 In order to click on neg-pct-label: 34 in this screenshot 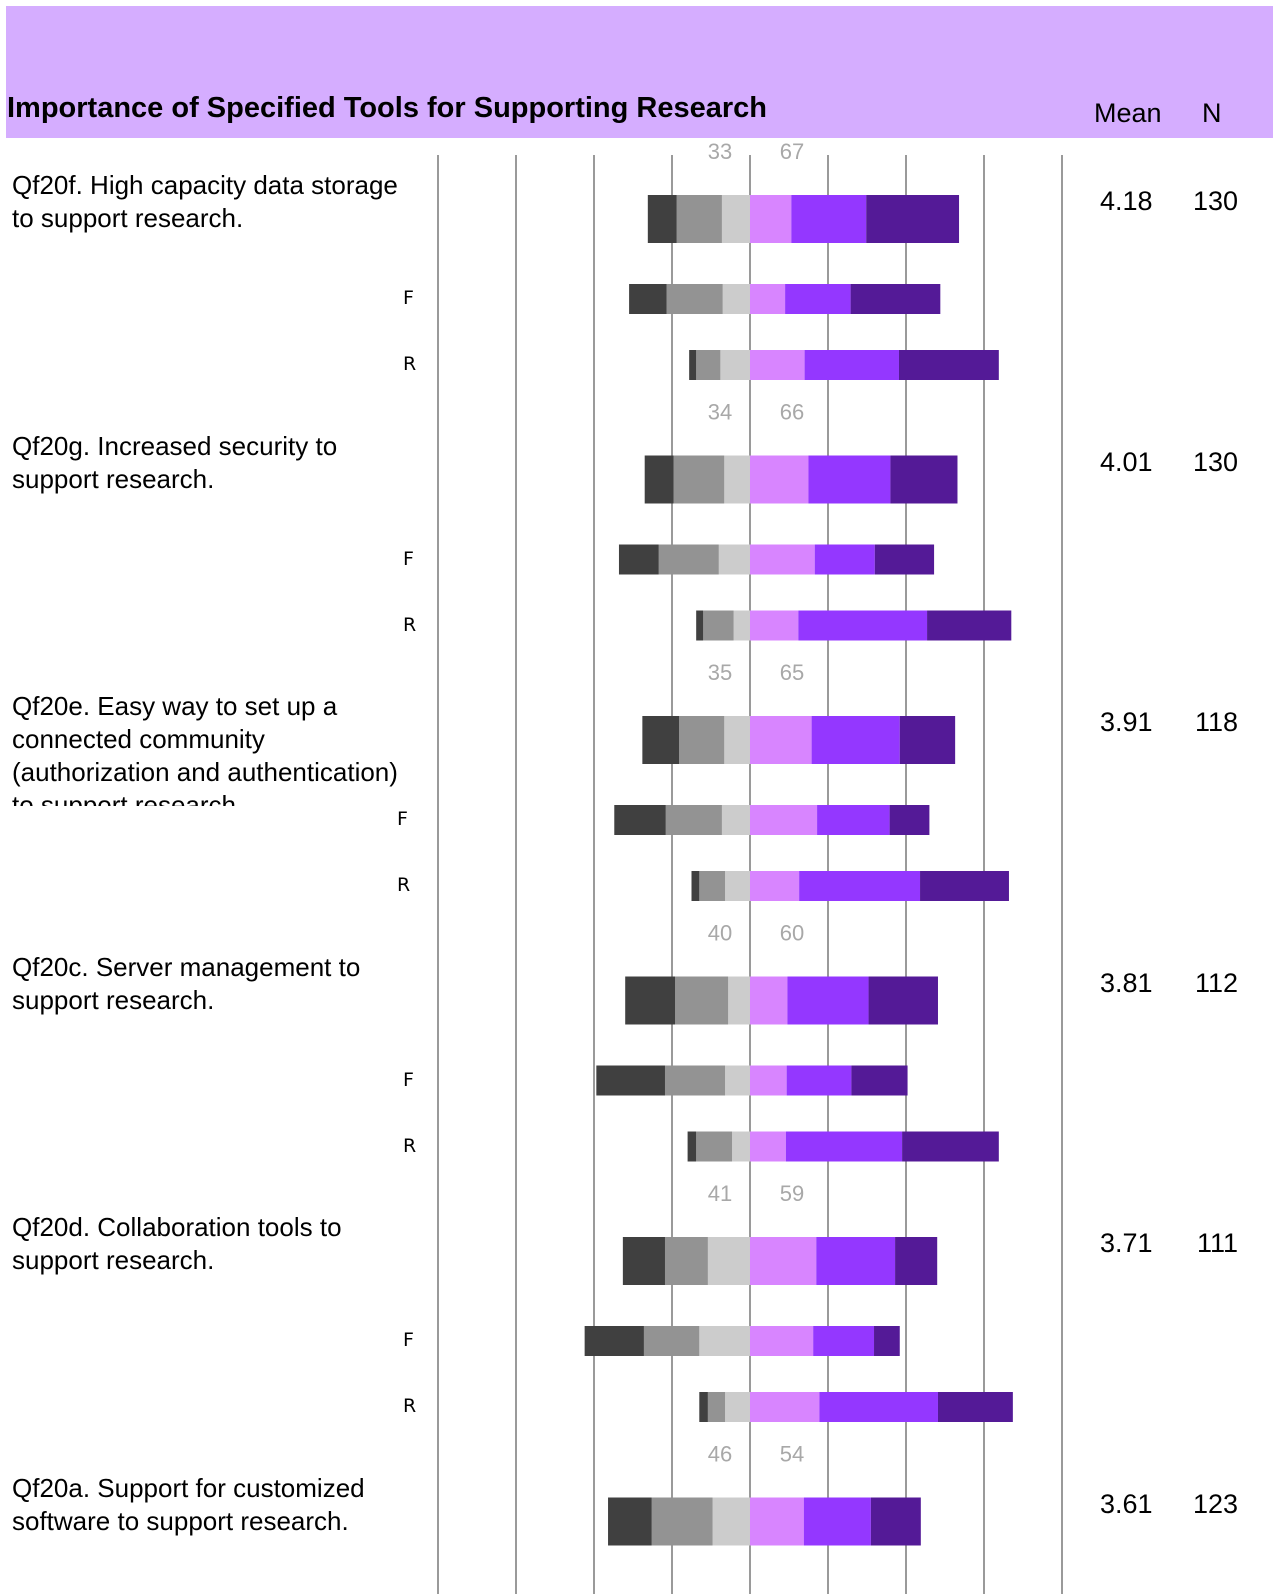, I will do `click(720, 412)`.